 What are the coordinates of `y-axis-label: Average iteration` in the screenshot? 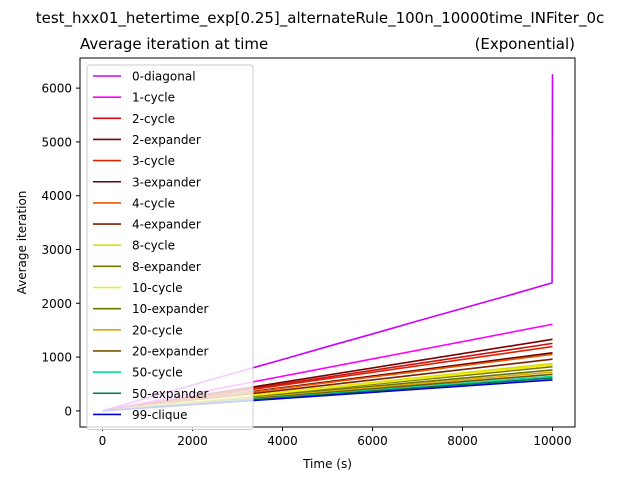 It's located at (22, 243).